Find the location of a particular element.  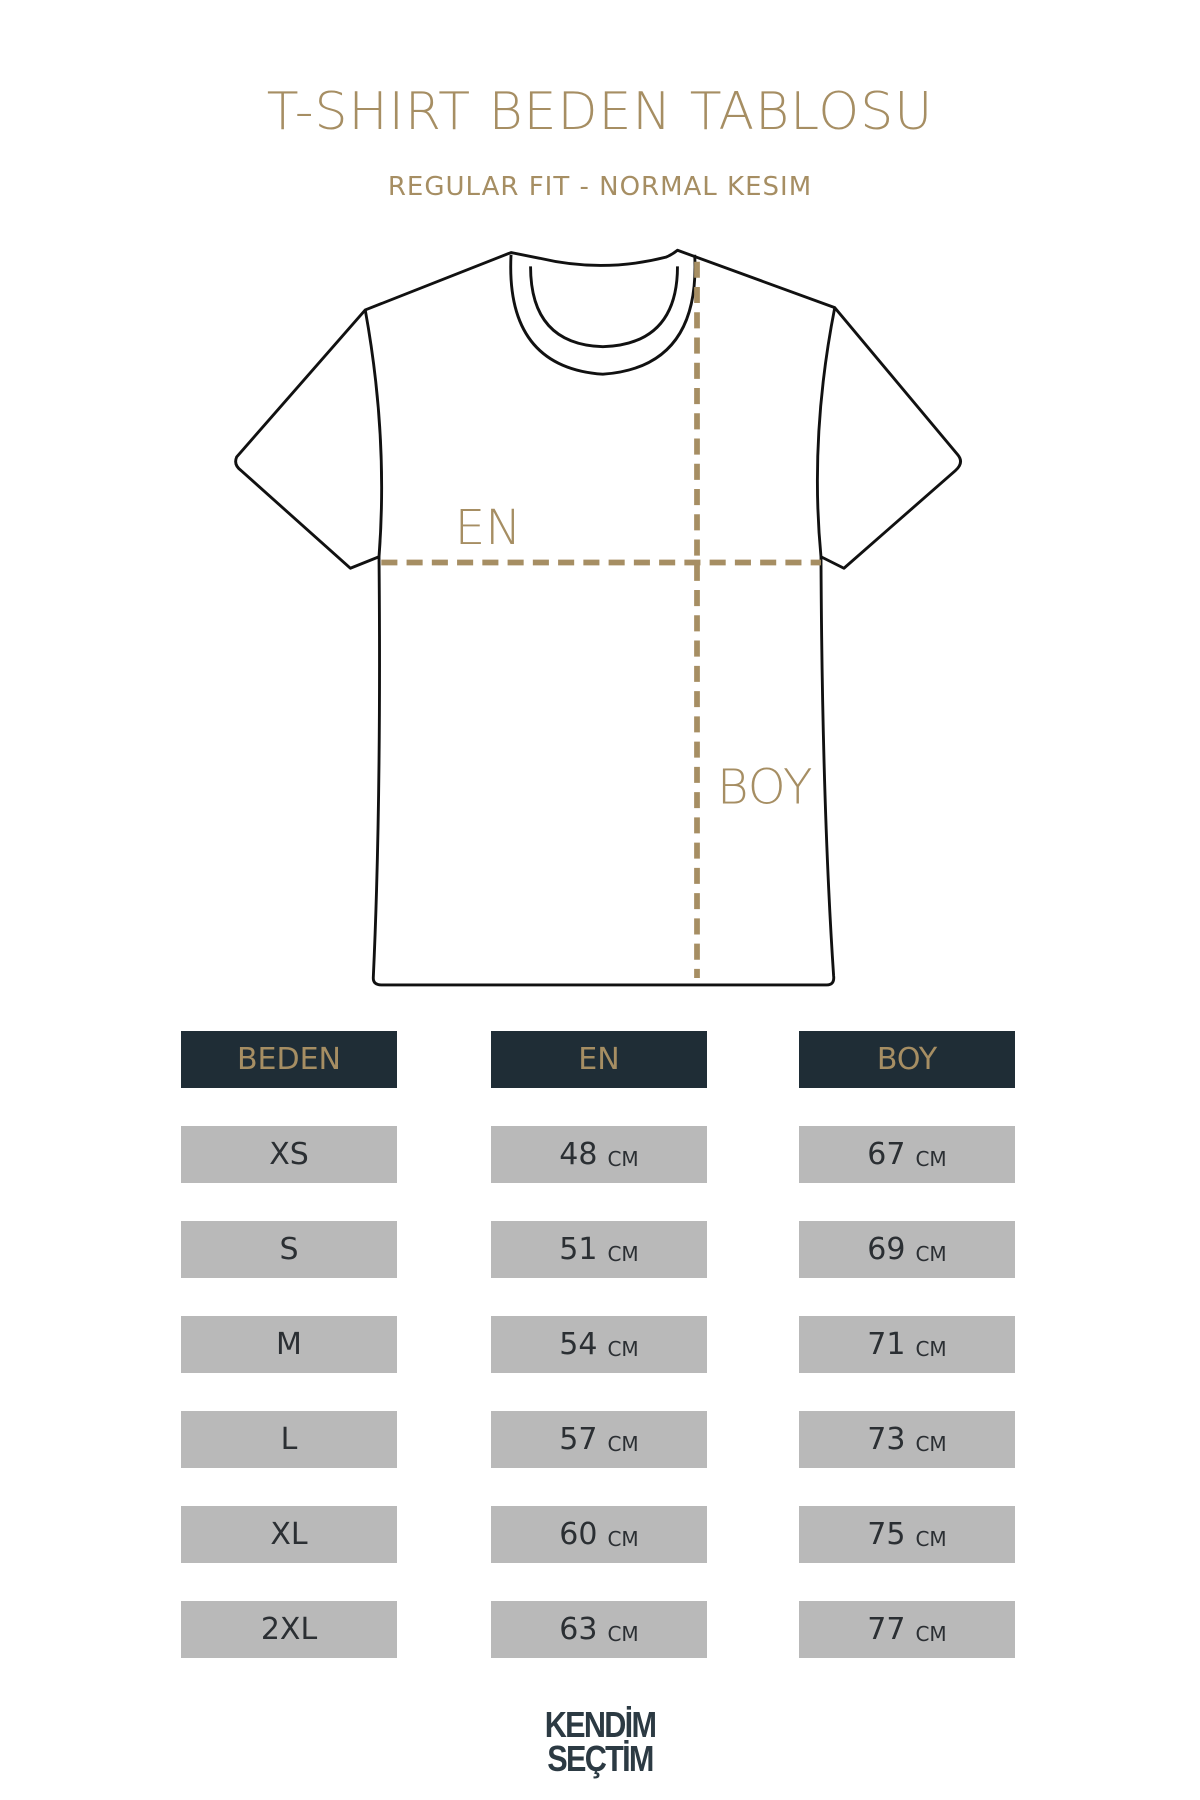

cell-value: 57 is located at coordinates (578, 1439).